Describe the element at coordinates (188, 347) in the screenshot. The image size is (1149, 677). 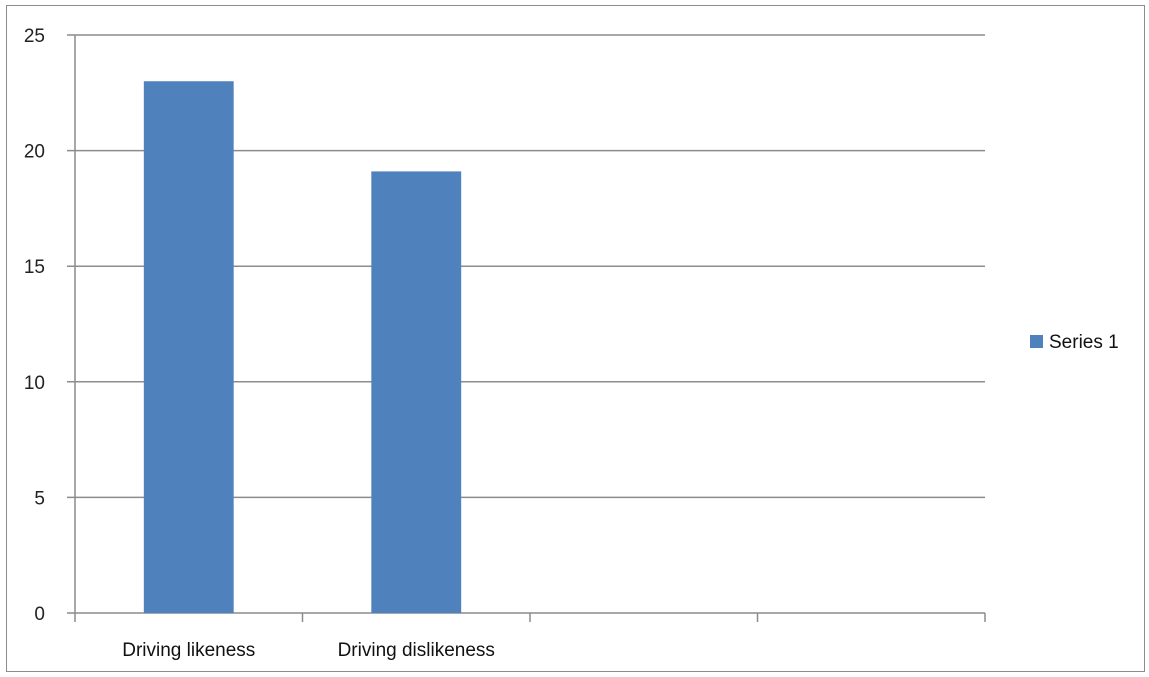
I see `bar-driving-likeness` at that location.